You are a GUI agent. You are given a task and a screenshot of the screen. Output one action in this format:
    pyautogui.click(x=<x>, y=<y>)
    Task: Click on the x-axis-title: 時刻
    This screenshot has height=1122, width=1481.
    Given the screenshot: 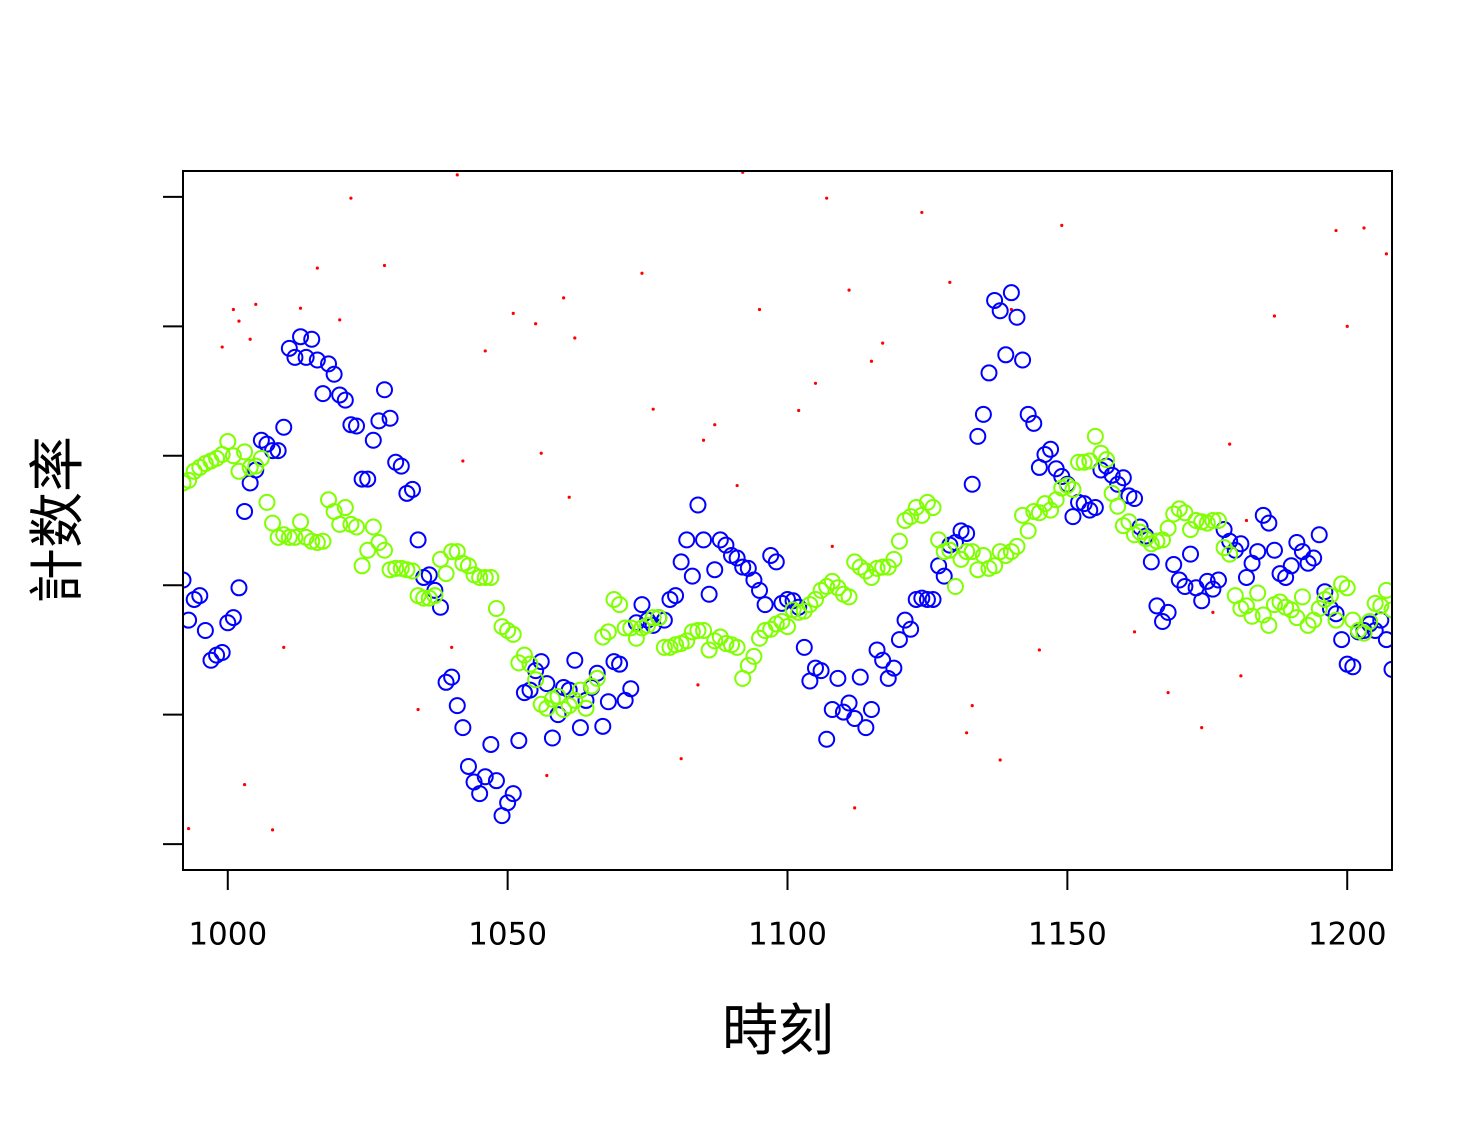 What is the action you would take?
    pyautogui.click(x=778, y=1031)
    